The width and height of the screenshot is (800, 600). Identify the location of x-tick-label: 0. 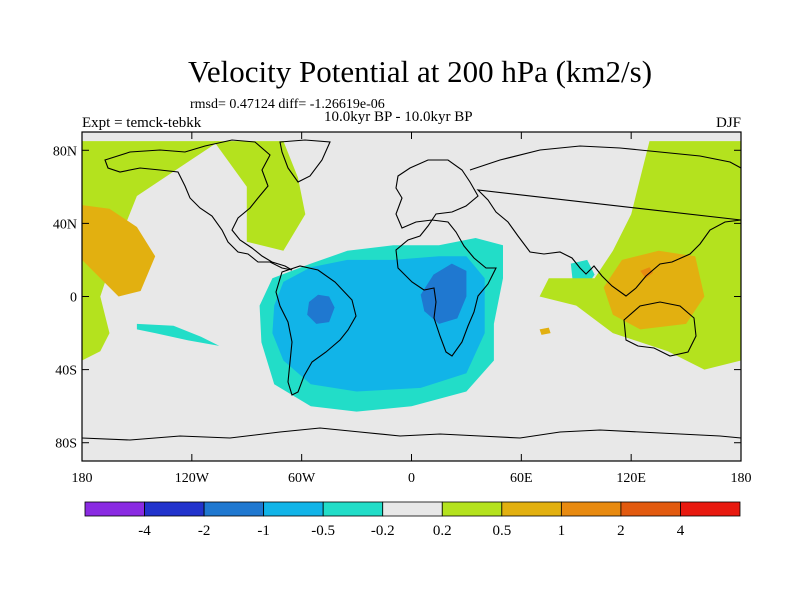
(411, 478).